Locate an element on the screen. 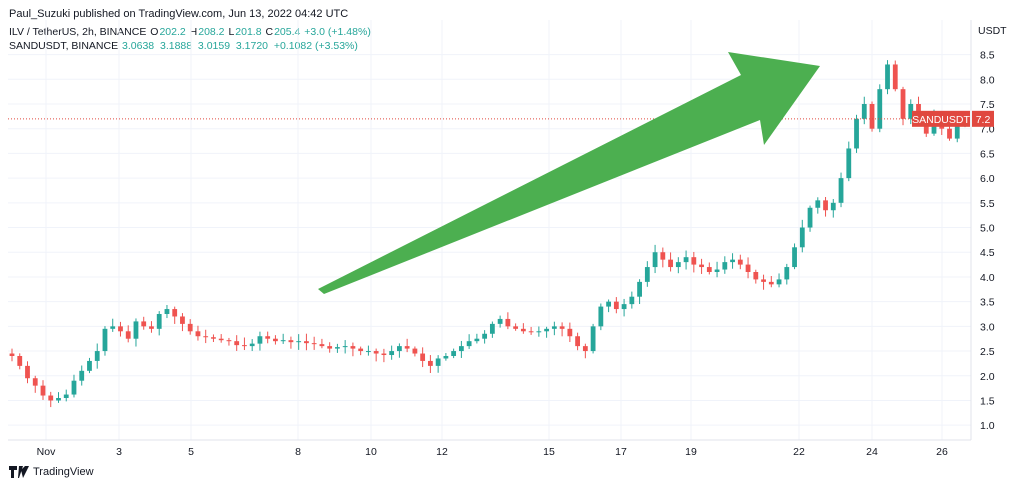 This screenshot has width=1024, height=487. price-tick-label: 5.0 is located at coordinates (987, 229).